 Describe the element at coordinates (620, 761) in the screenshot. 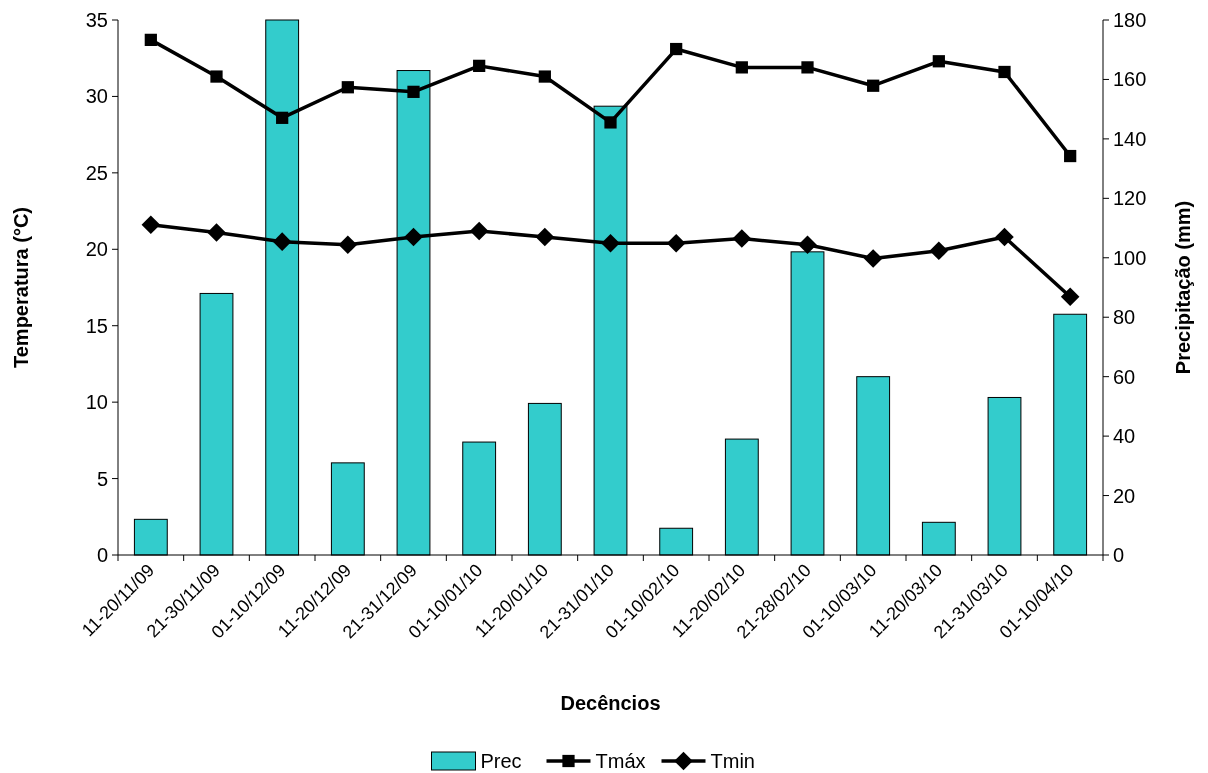

I see `legend-label: Tmáx` at that location.